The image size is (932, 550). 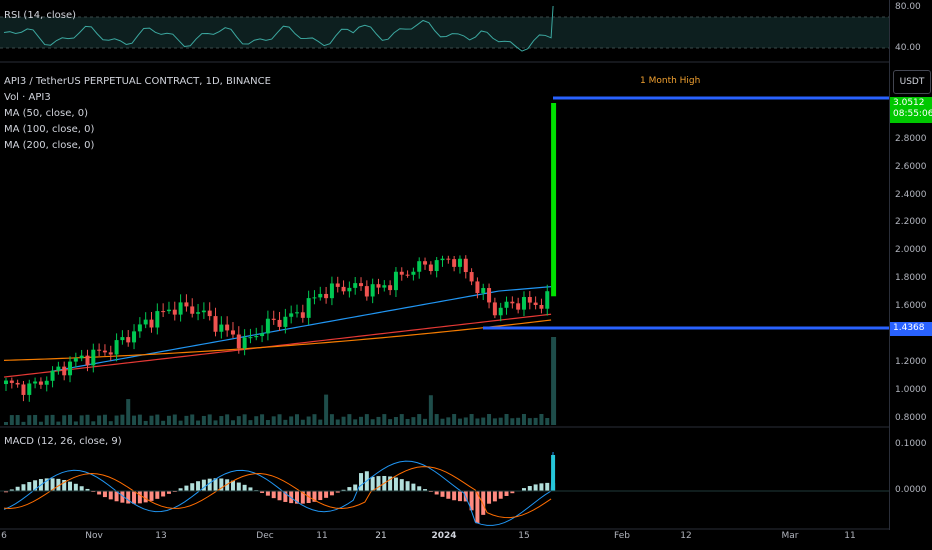 I want to click on ma50-legend: MA (50, close, 0), so click(x=46, y=113).